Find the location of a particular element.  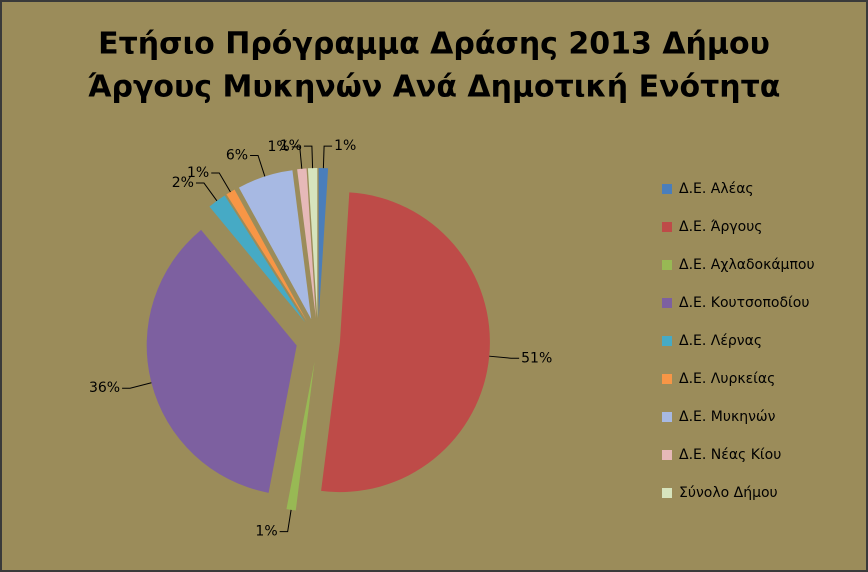

legend-label: Δ.Ε. Μυκηνών is located at coordinates (727, 417).